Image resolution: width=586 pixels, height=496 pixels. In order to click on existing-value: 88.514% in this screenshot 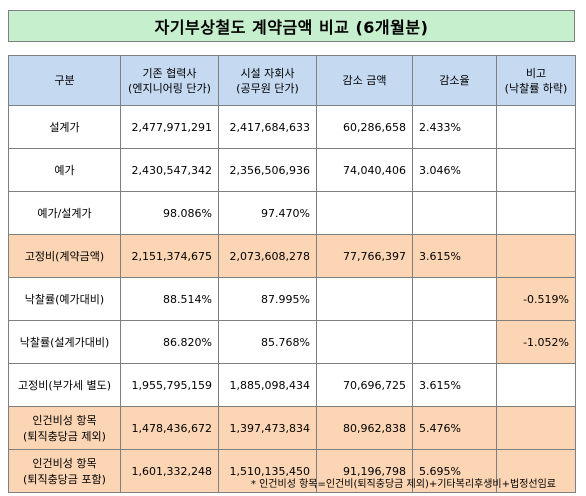, I will do `click(169, 299)`.